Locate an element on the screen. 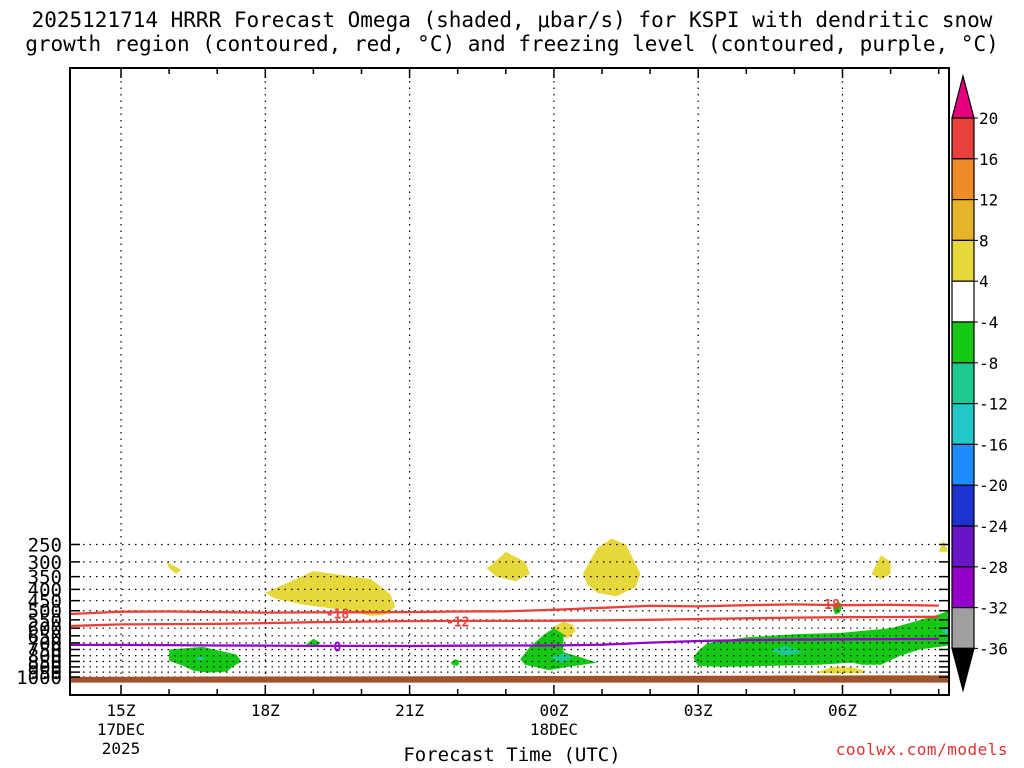 This screenshot has width=1024, height=768. y-tick-label-250: 250 is located at coordinates (45, 545).